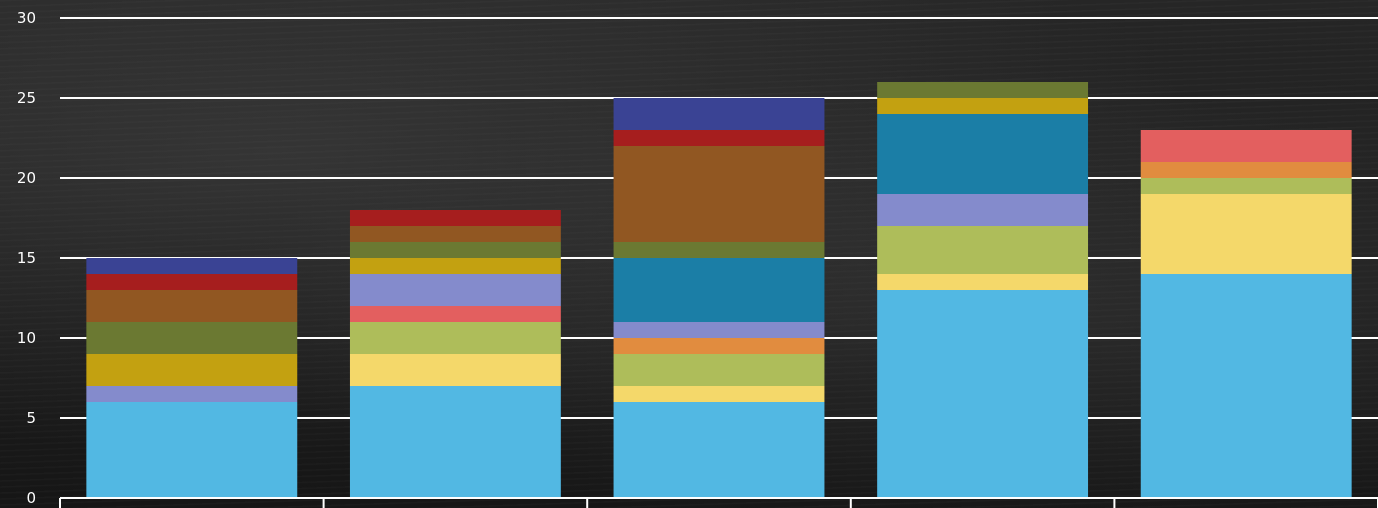 Image resolution: width=1378 pixels, height=508 pixels. What do you see at coordinates (26, 18) in the screenshot?
I see `y-tick-label: 30` at bounding box center [26, 18].